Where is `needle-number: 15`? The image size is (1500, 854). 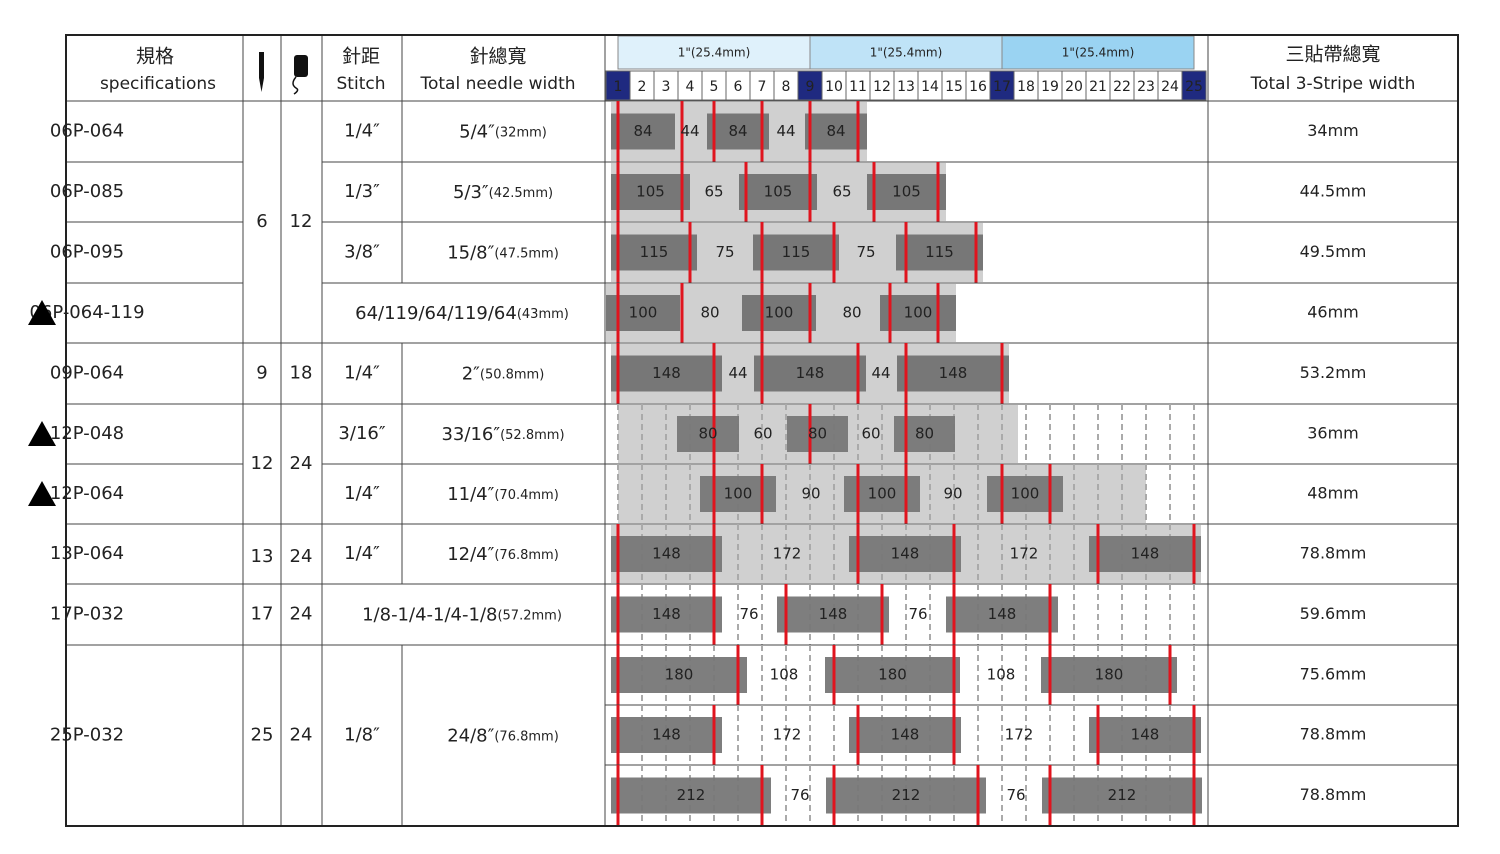 needle-number: 15 is located at coordinates (954, 87).